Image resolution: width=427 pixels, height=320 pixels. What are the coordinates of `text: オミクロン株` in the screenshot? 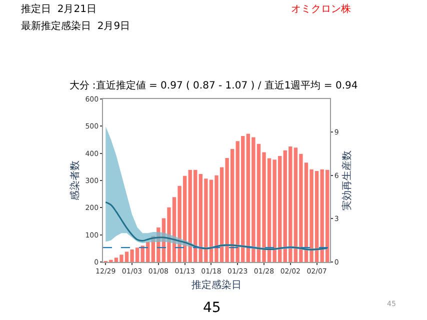 It's located at (321, 9).